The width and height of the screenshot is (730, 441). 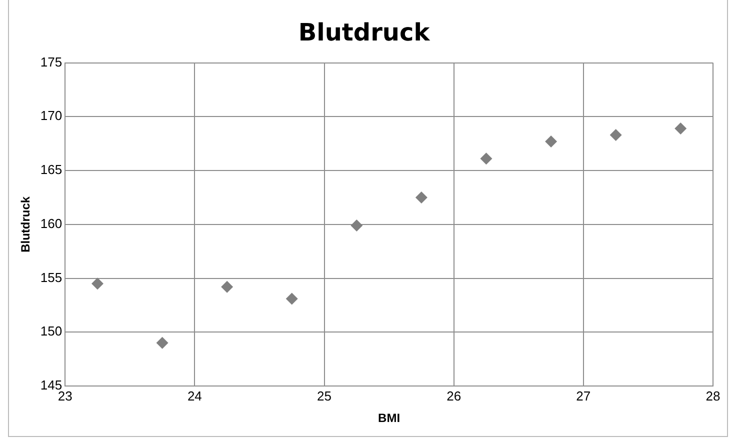 I want to click on y-tick-label: 170, so click(x=51, y=116).